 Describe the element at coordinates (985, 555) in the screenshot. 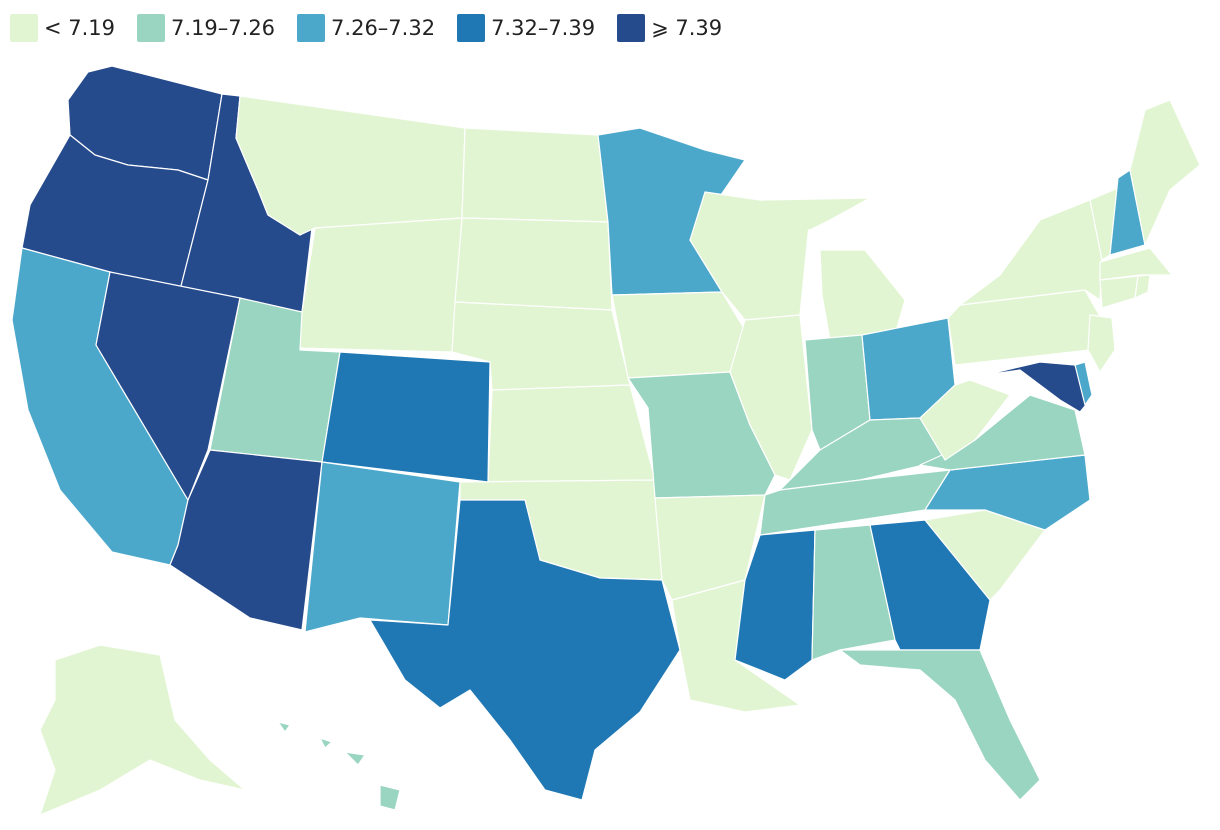

I see `state-sc` at that location.